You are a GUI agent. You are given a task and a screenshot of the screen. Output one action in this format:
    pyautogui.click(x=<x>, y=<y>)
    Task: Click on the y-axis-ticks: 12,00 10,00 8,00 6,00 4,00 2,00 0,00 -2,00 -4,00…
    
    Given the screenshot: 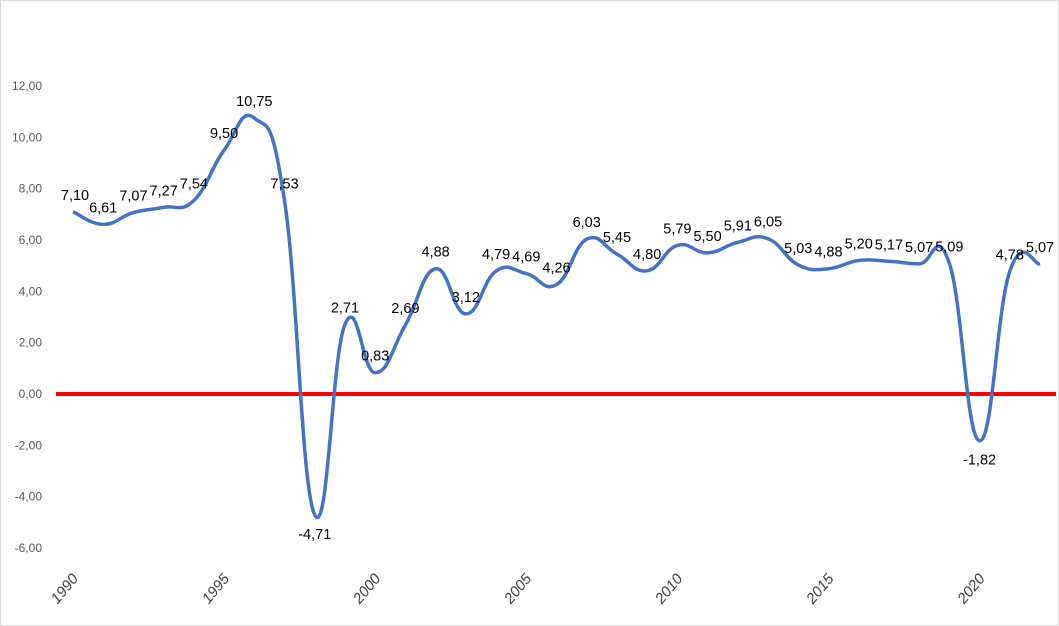 What is the action you would take?
    pyautogui.click(x=27, y=317)
    